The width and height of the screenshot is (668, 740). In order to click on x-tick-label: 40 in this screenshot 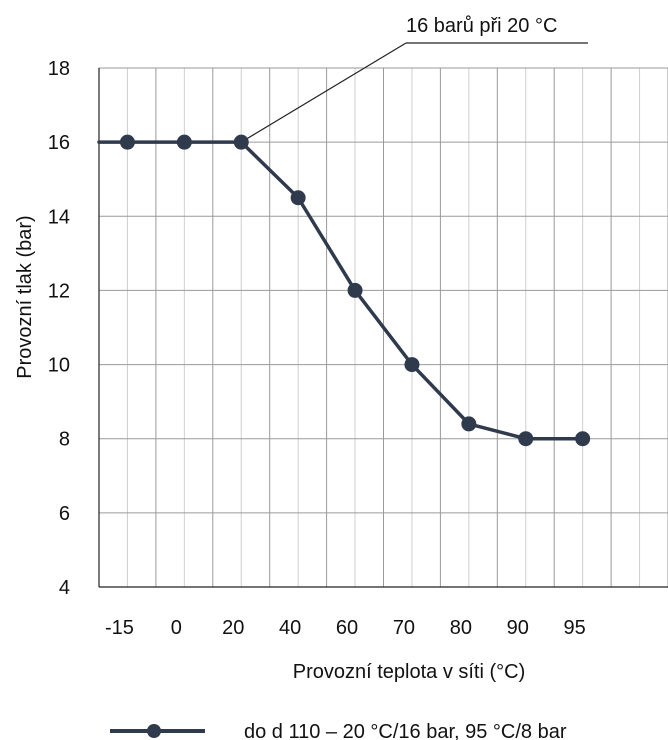, I will do `click(290, 628)`.